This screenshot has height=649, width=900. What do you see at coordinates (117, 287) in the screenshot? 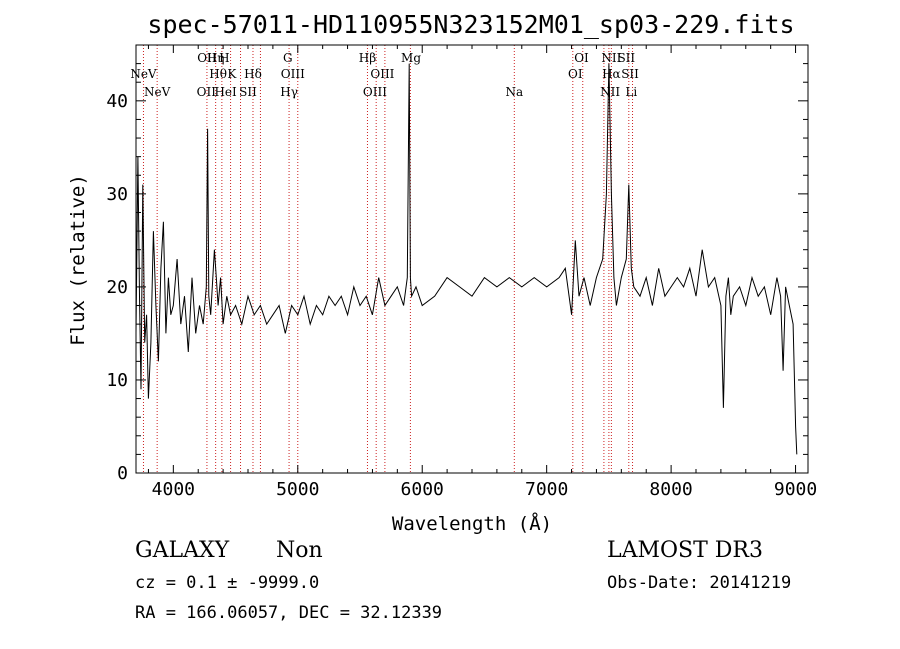
I see `y-tick-label-20: 20` at bounding box center [117, 287].